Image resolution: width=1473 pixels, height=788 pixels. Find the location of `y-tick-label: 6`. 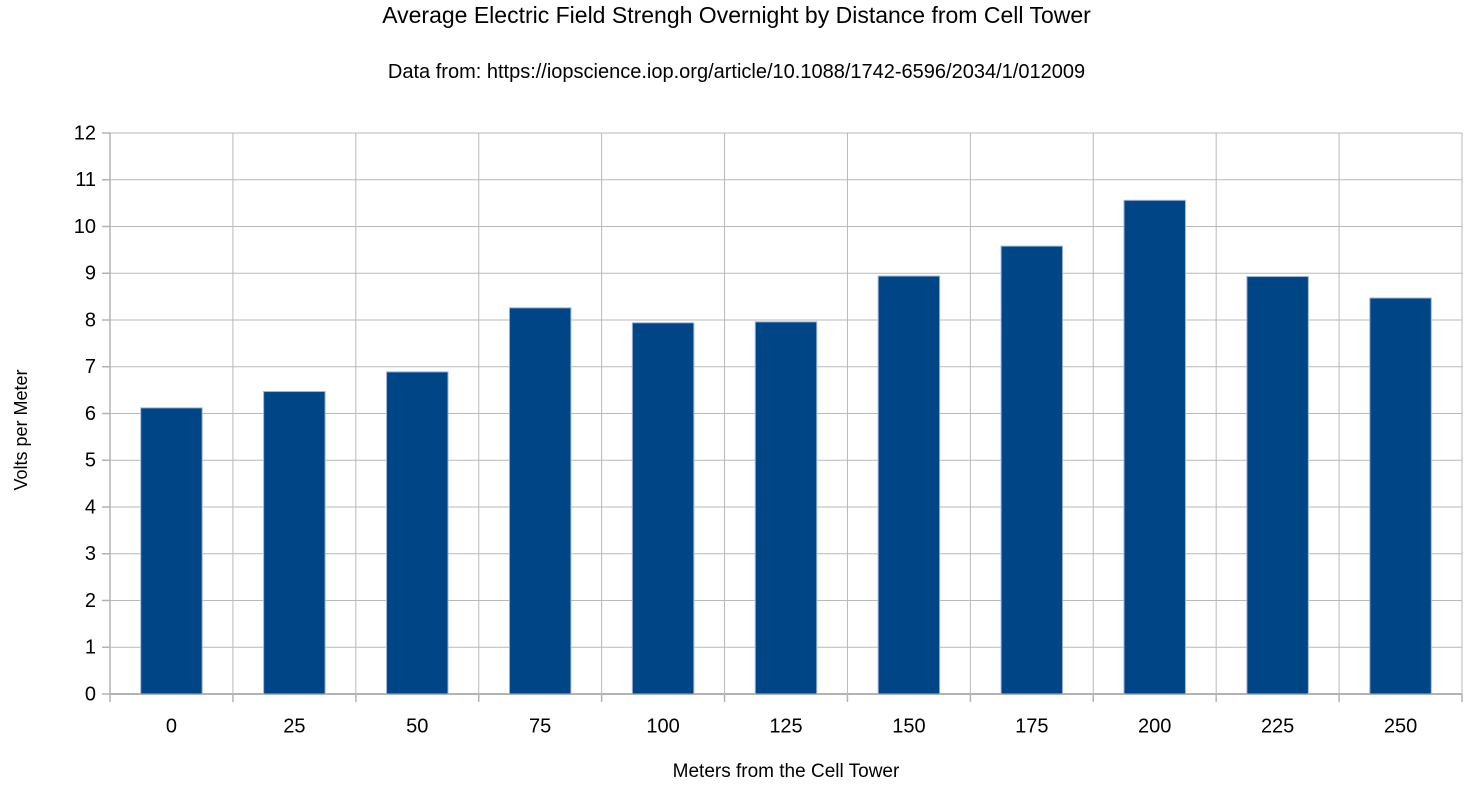

y-tick-label: 6 is located at coordinates (90, 414).